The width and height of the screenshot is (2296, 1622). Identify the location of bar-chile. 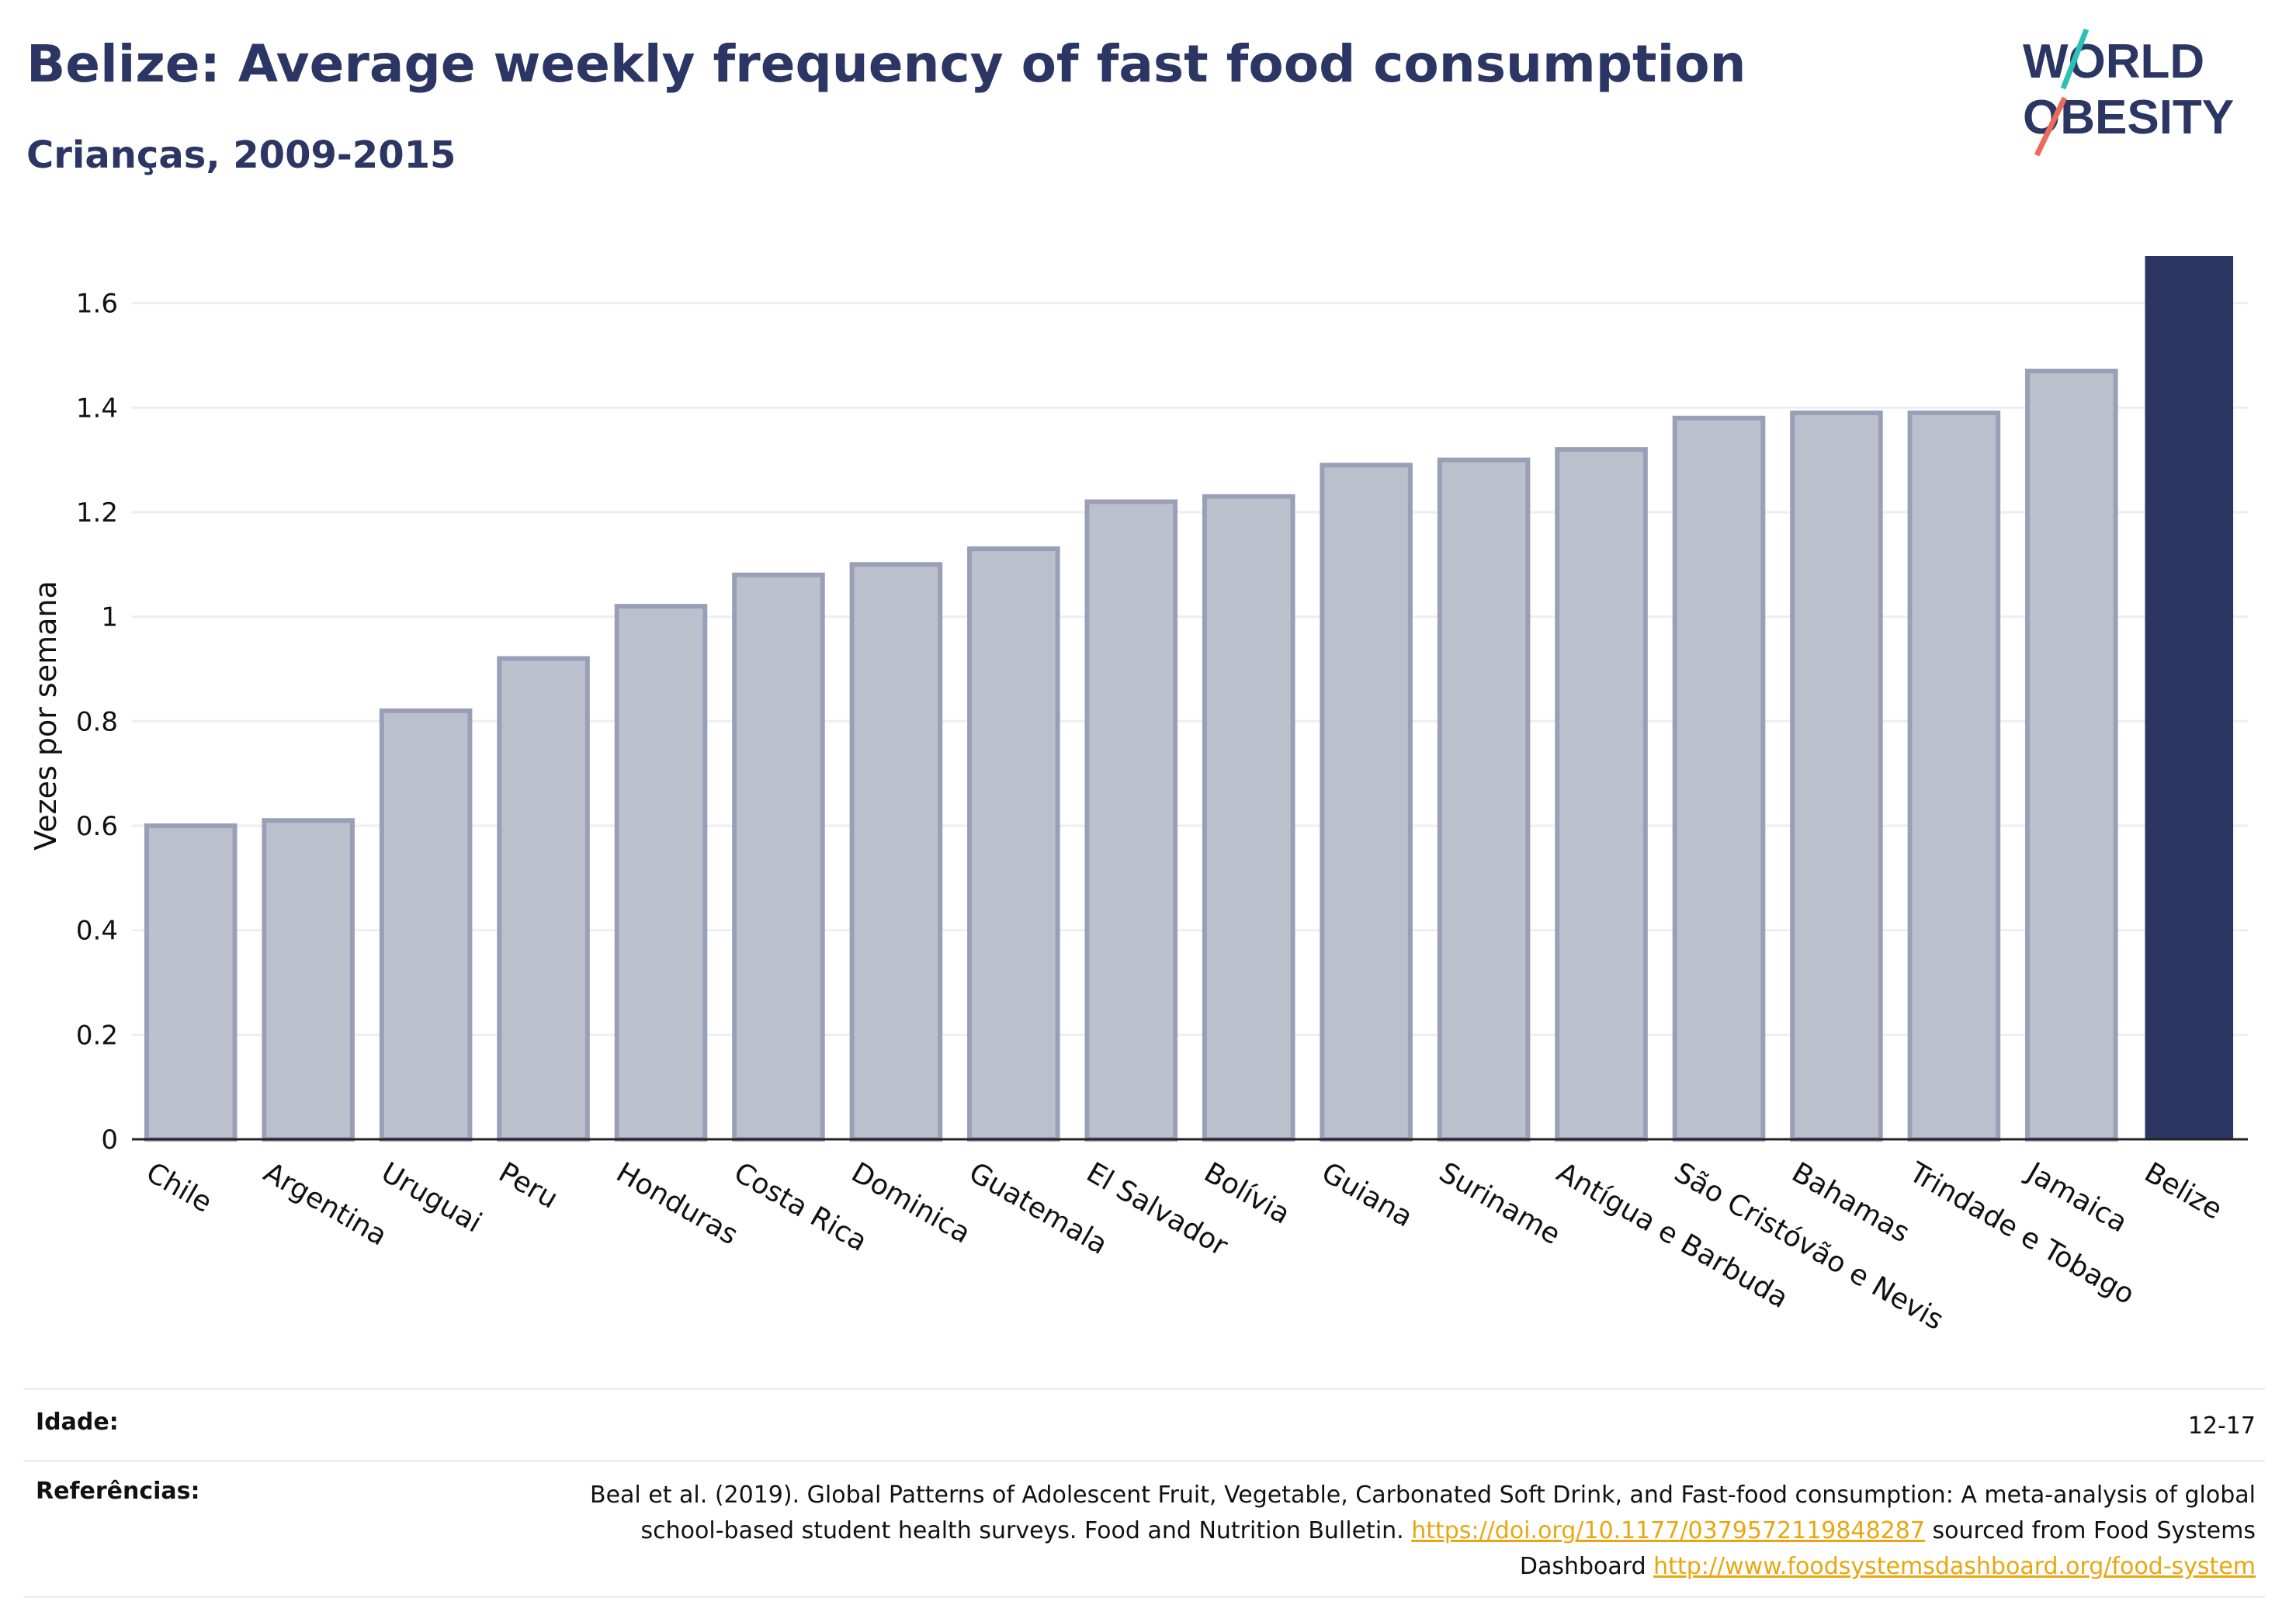
(191, 982).